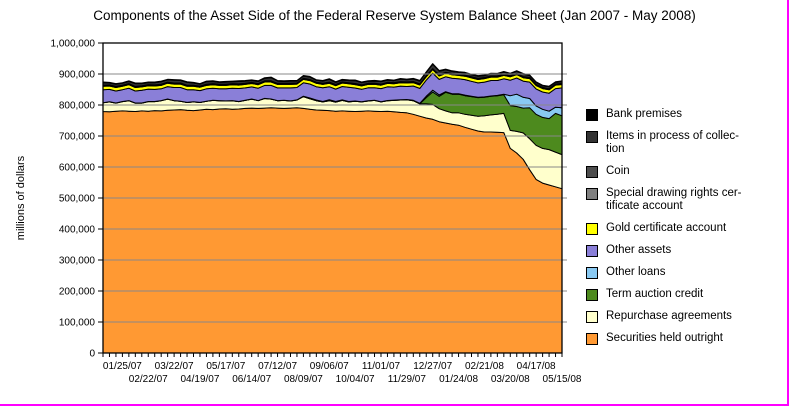 This screenshot has width=789, height=406. I want to click on legend-item-securities_held_outright: Securities held outright, so click(684, 338).